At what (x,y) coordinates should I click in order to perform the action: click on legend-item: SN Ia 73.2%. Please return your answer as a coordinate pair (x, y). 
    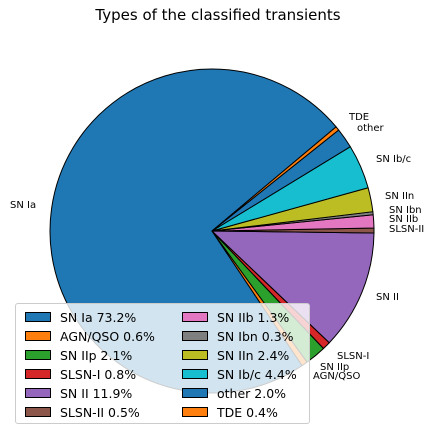
    Looking at the image, I should click on (80, 317).